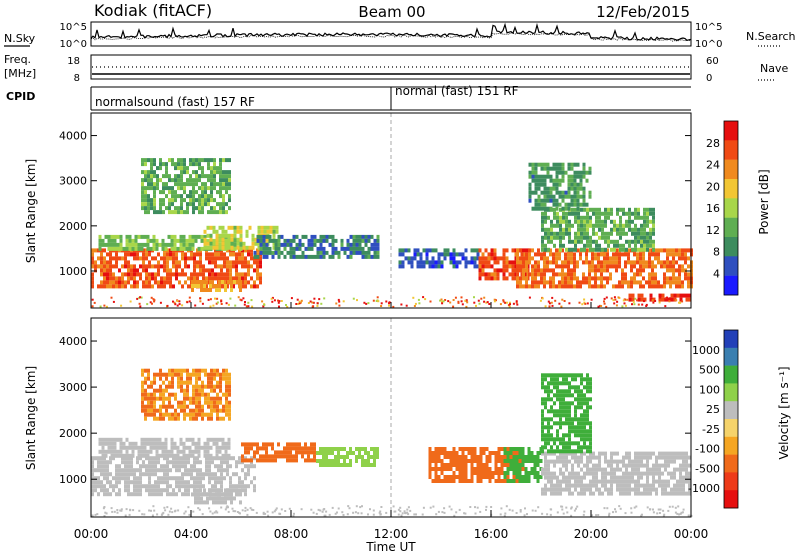  Describe the element at coordinates (731, 285) in the screenshot. I see `colorbar-swatch` at that location.